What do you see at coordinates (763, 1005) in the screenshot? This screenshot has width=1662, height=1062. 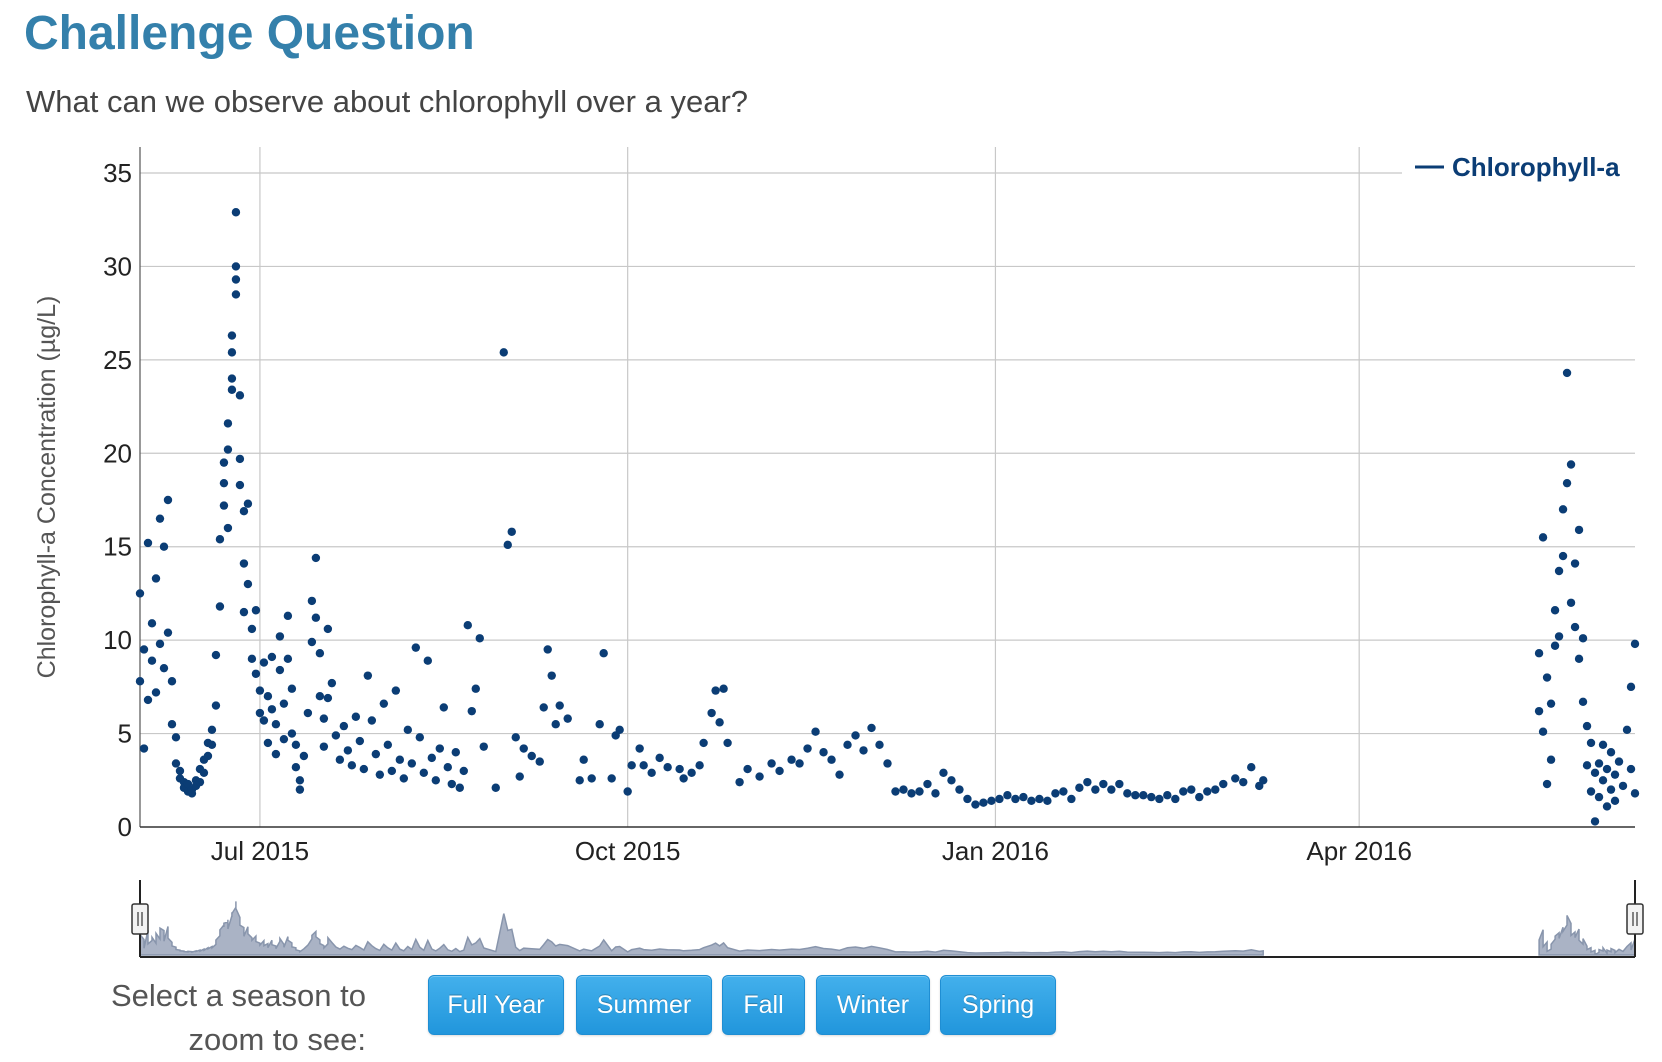 I see `fall-button: Fall` at bounding box center [763, 1005].